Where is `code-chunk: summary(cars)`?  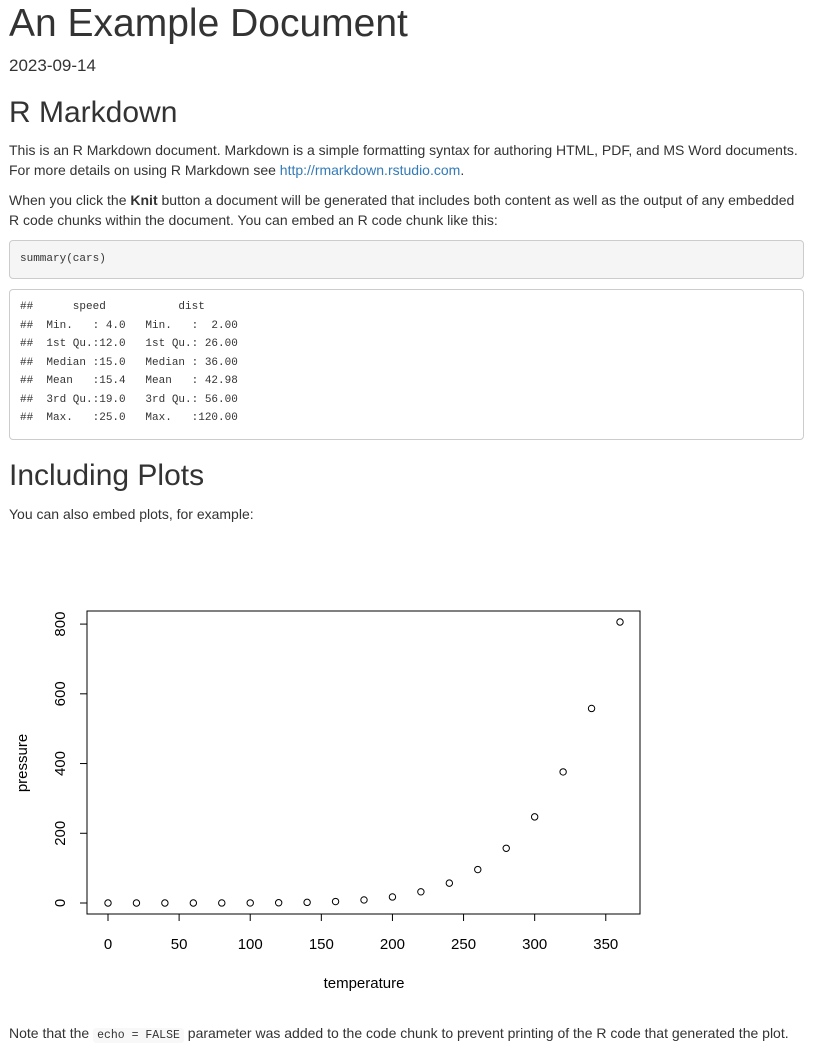 code-chunk: summary(cars) is located at coordinates (406, 259).